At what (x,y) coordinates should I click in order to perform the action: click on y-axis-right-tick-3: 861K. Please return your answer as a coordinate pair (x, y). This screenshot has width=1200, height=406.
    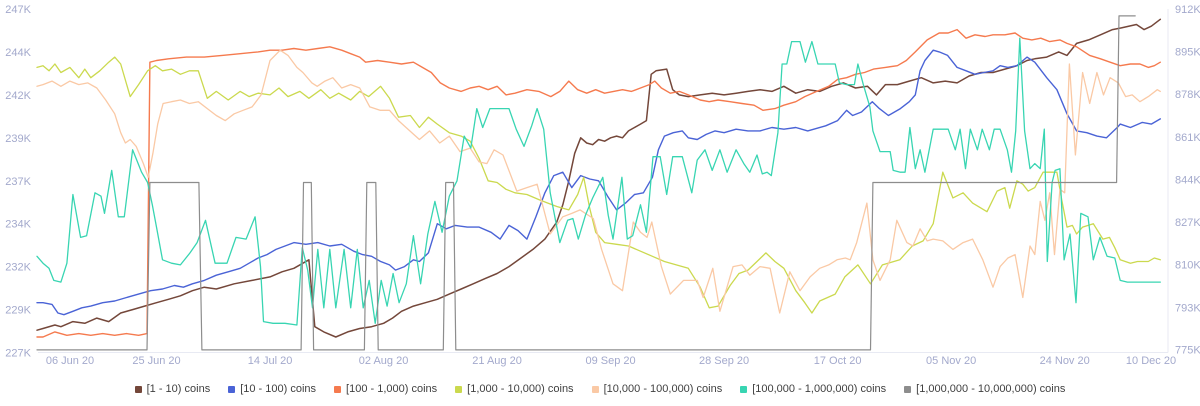
    Looking at the image, I should click on (1187, 138).